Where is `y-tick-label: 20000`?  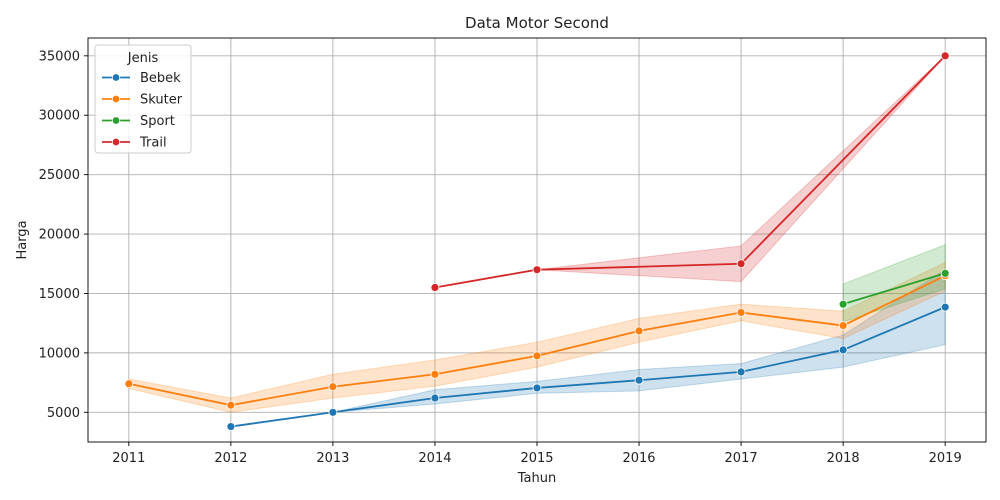
y-tick-label: 20000 is located at coordinates (59, 235).